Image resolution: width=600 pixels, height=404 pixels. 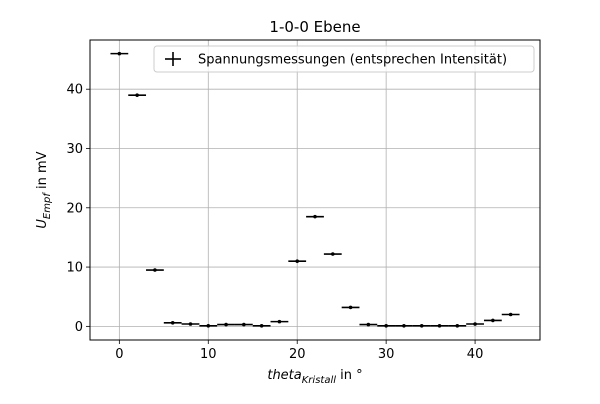 I want to click on y-axis-label-sub: Empf, so click(x=47, y=205).